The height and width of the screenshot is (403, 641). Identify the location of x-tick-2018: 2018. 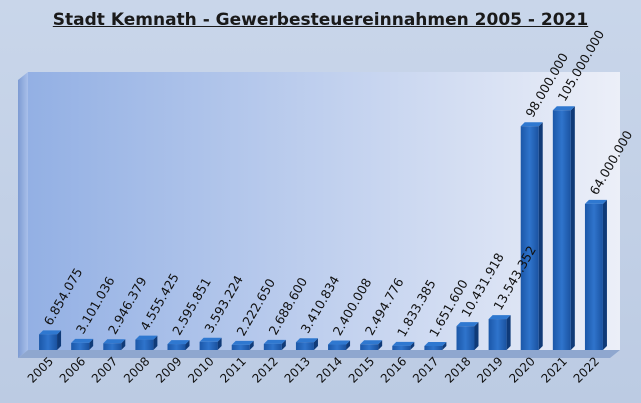
(457, 369).